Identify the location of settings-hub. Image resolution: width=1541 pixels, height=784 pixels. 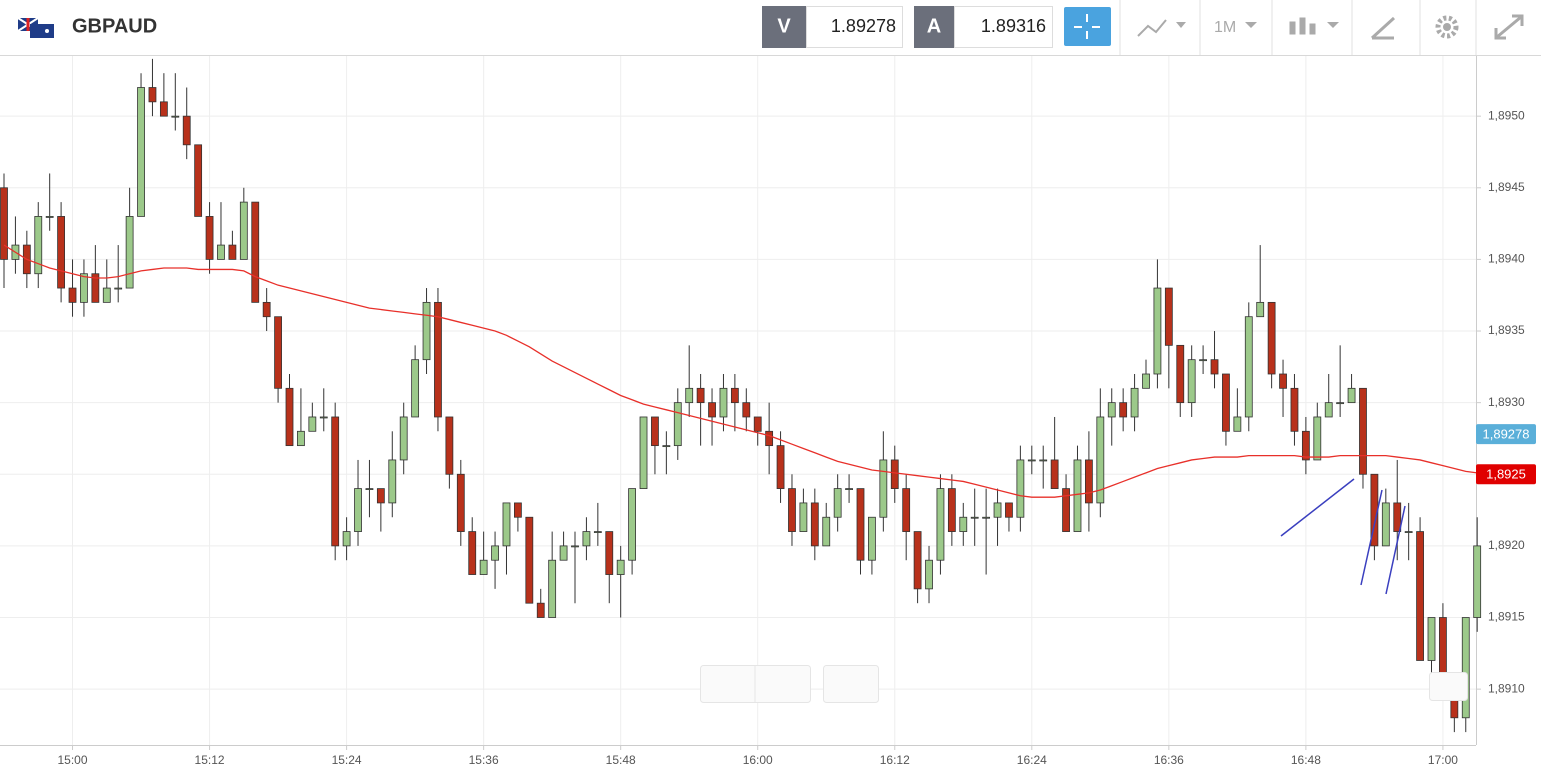
(1447, 27).